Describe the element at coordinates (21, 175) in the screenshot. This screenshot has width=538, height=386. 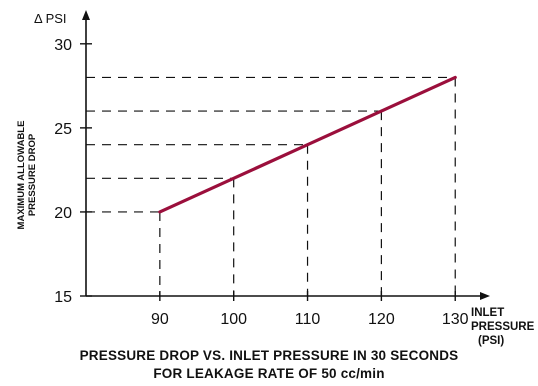
I see `y-axis-title-line-1: MAXIMUM ALLOWABLE` at that location.